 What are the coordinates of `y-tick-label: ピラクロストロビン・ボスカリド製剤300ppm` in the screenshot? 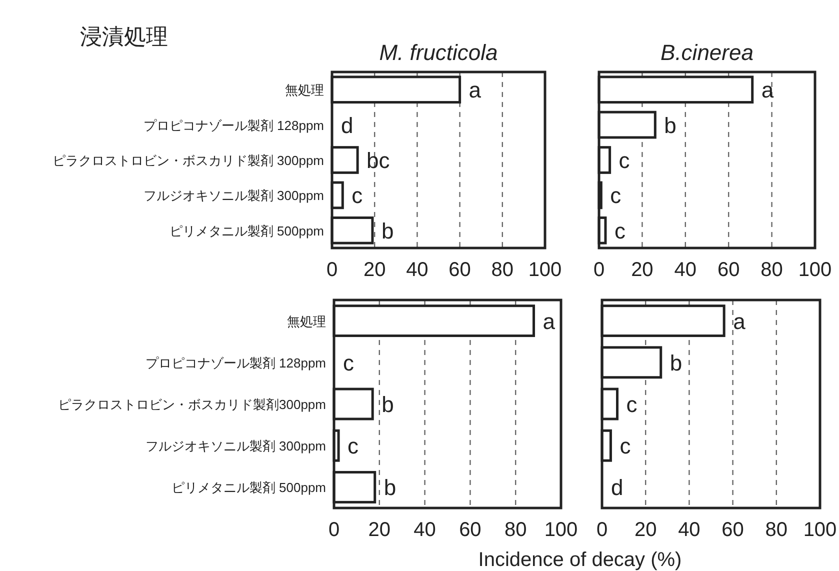 It's located at (192, 404).